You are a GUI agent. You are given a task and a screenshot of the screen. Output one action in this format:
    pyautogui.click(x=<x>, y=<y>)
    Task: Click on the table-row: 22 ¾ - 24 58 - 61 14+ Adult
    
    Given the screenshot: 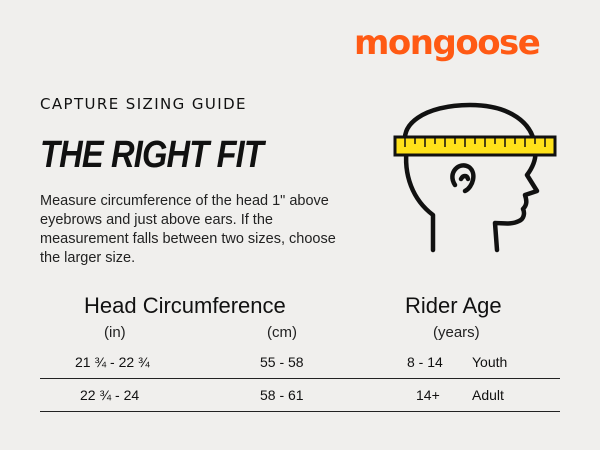 What is the action you would take?
    pyautogui.click(x=300, y=395)
    